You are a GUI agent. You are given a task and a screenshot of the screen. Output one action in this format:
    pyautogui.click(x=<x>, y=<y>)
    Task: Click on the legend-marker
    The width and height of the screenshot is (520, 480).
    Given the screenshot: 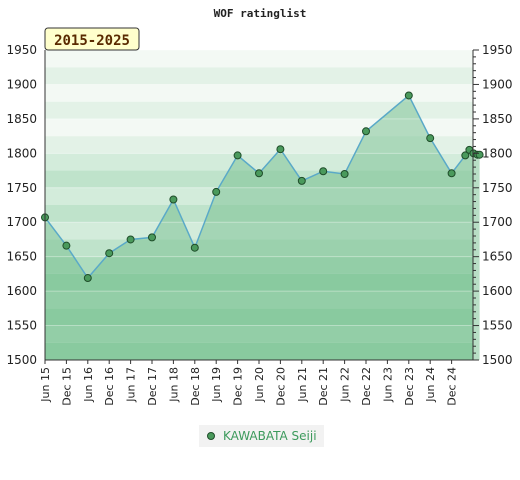 What is the action you would take?
    pyautogui.click(x=211, y=436)
    